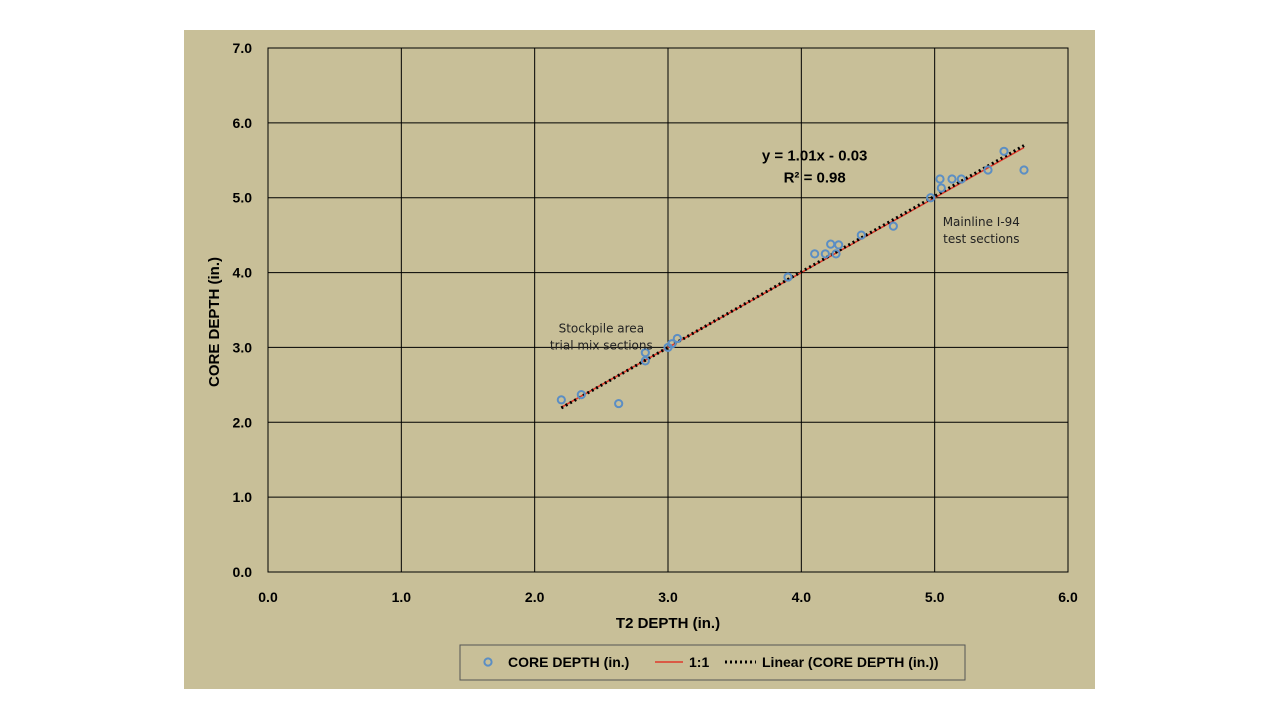  I want to click on y-tick-label-6: 6.0, so click(243, 123).